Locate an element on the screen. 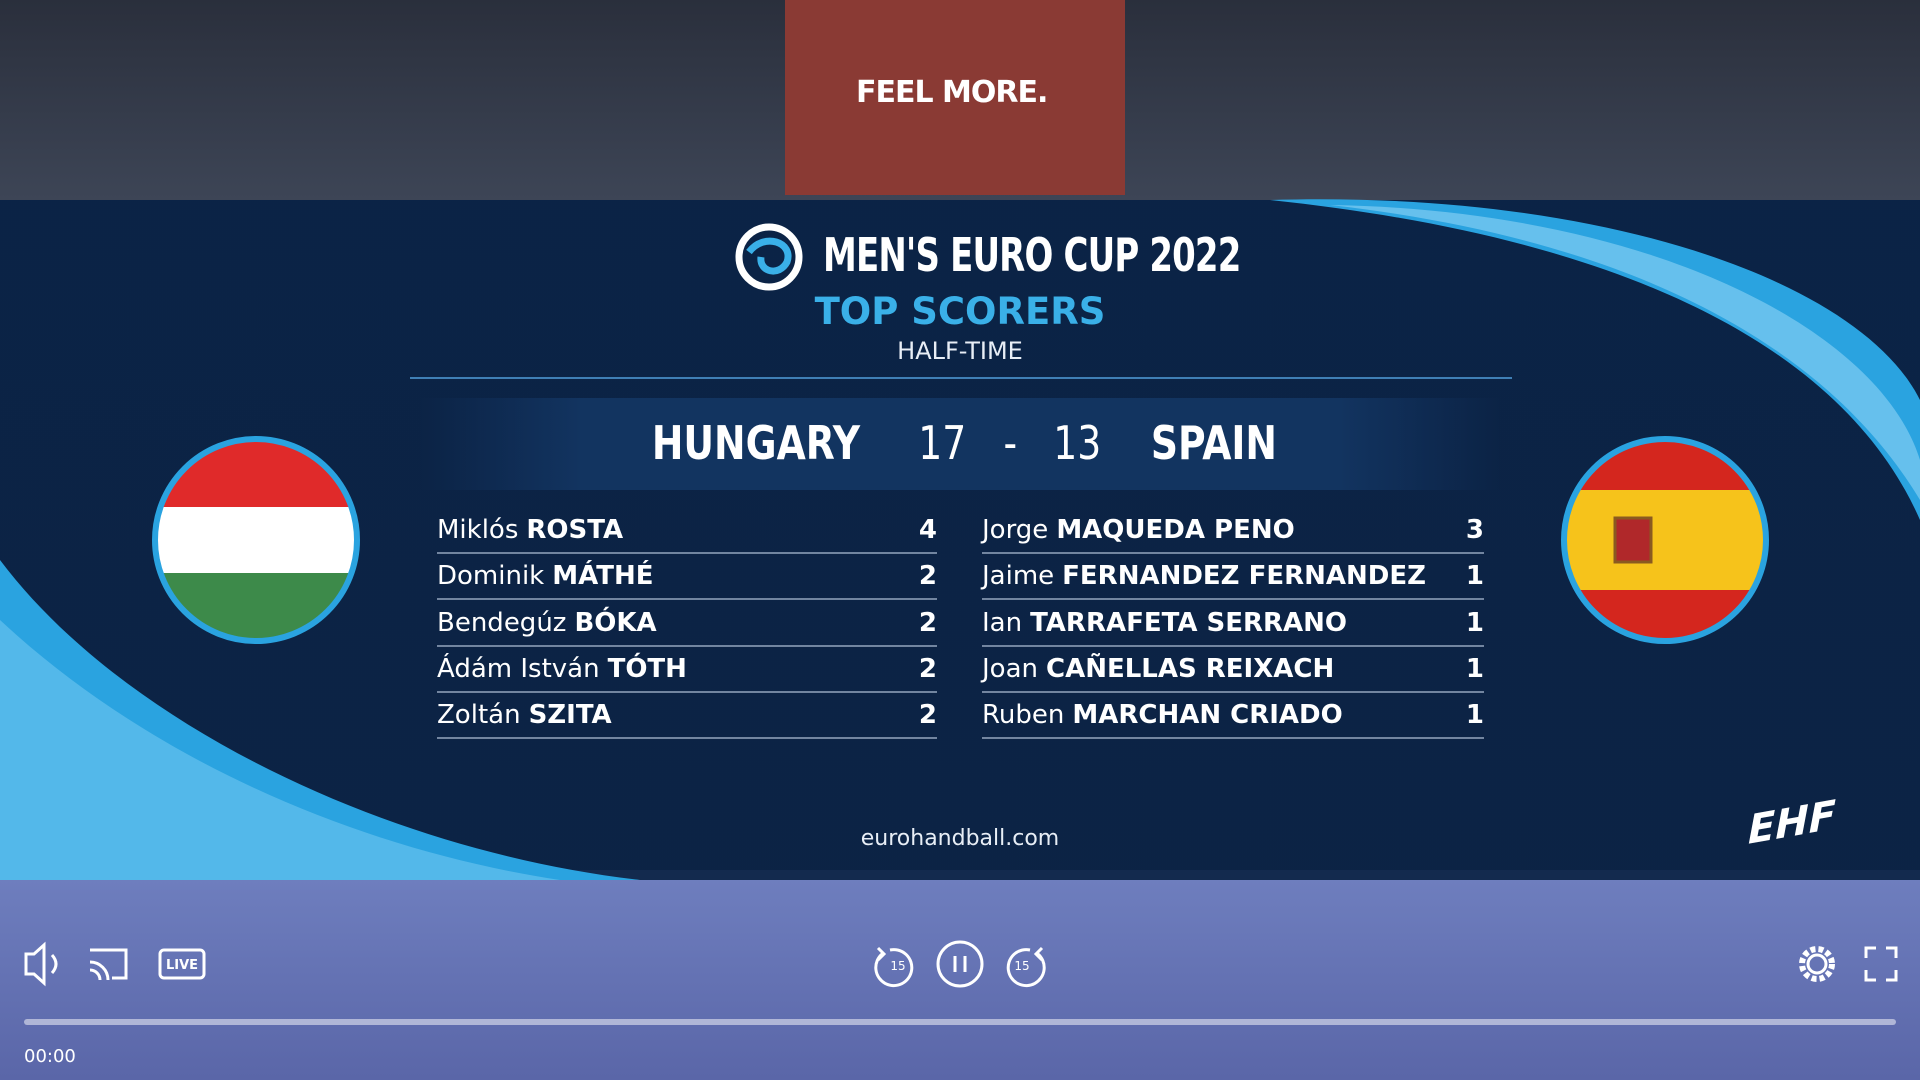 The width and height of the screenshot is (1920, 1080). phase: HALF-TIME is located at coordinates (960, 351).